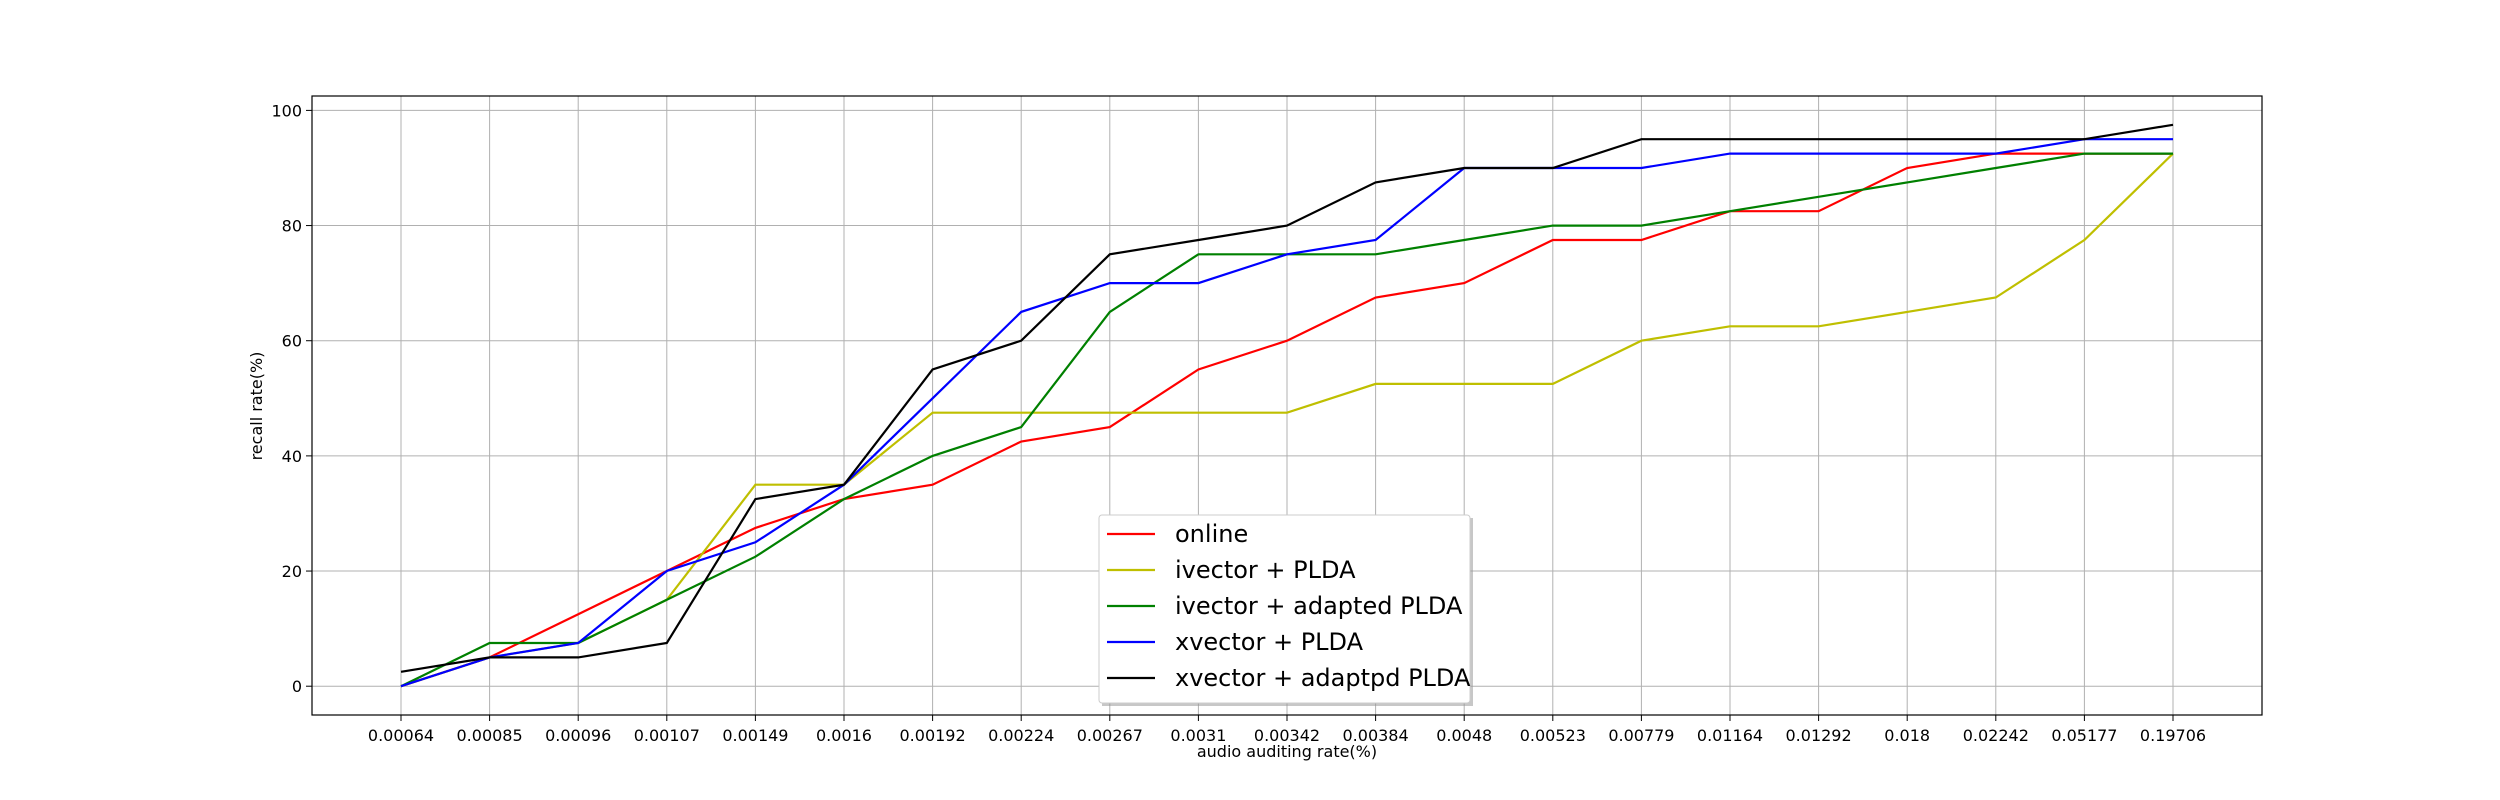 The image size is (2500, 800). I want to click on y-tick-label: 60, so click(292, 341).